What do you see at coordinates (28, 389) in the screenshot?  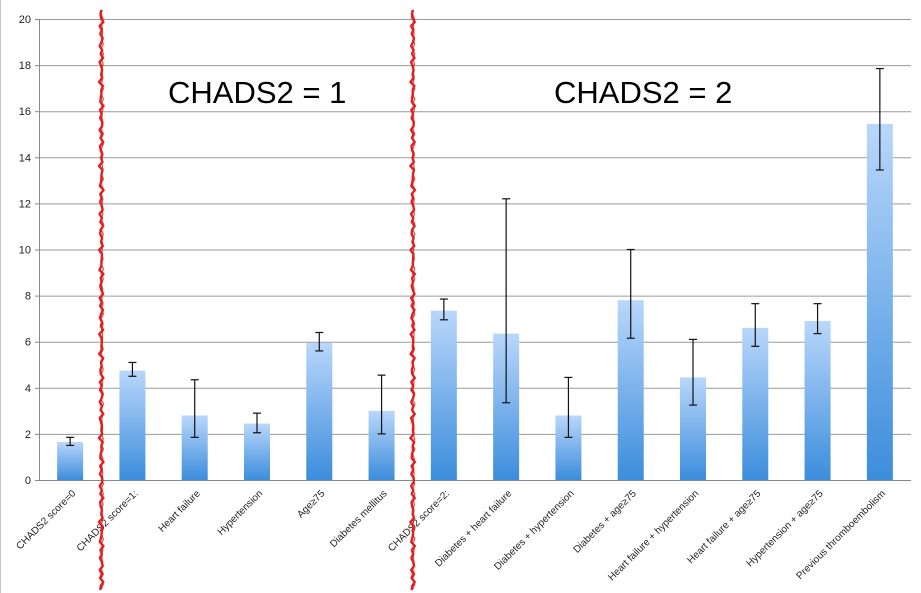 I see `y-tick-label: 4` at bounding box center [28, 389].